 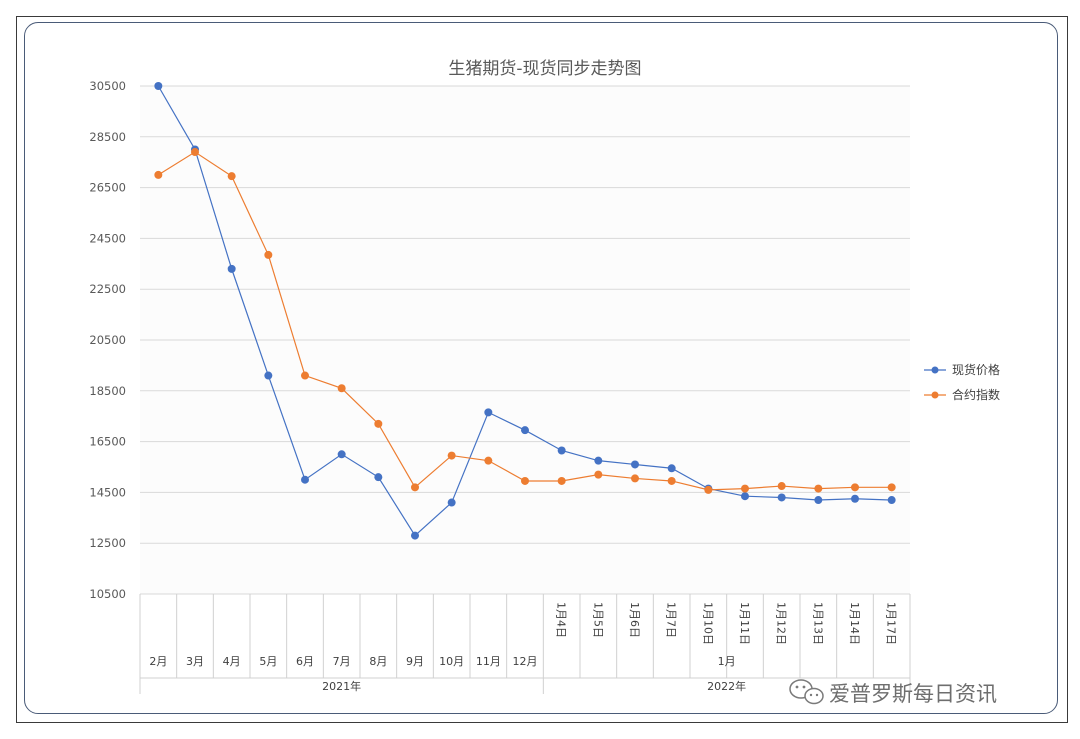 I want to click on wechat-icon, so click(x=806, y=692).